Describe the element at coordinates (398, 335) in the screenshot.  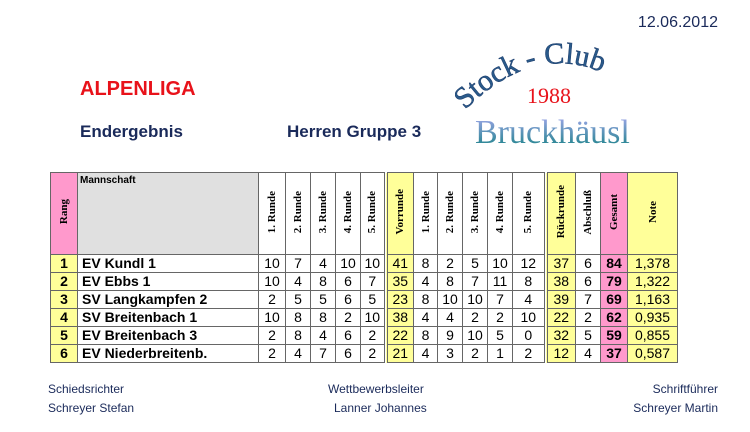
I see `vorrunde-total-cell: 22` at that location.